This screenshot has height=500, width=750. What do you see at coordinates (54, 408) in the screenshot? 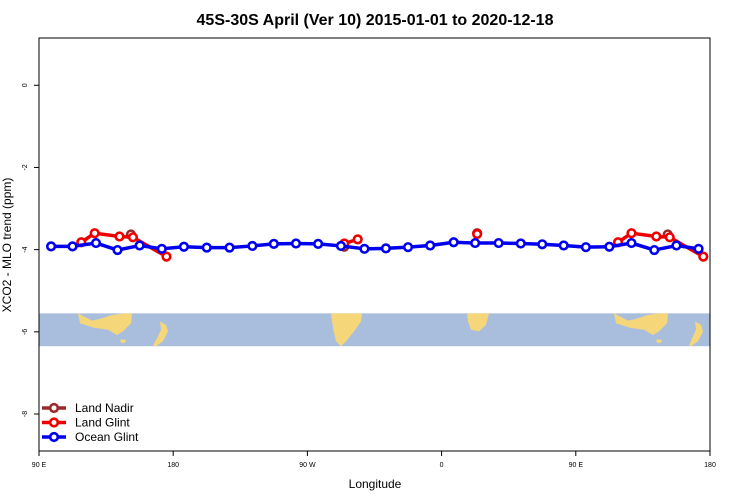
I see `legend-land-nadir-marker` at bounding box center [54, 408].